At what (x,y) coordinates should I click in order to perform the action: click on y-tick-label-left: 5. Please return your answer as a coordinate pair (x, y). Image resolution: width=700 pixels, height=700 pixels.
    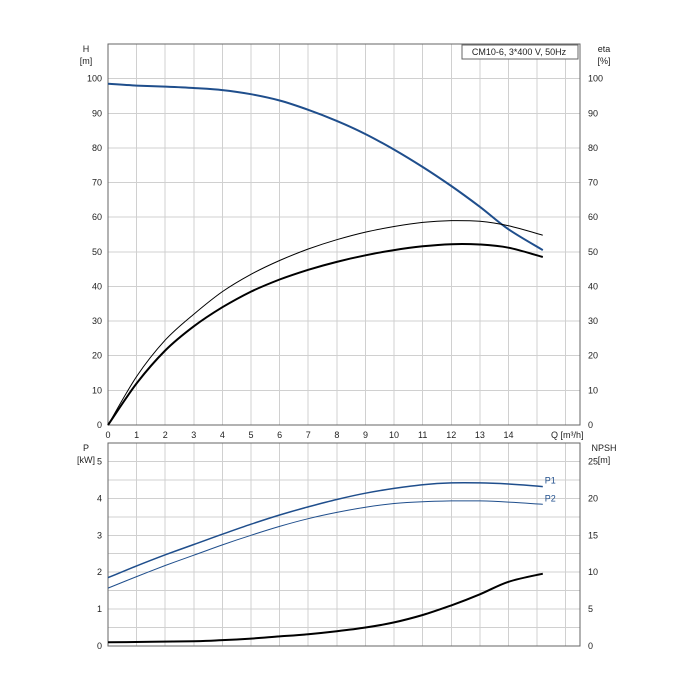
    Looking at the image, I should click on (99, 461).